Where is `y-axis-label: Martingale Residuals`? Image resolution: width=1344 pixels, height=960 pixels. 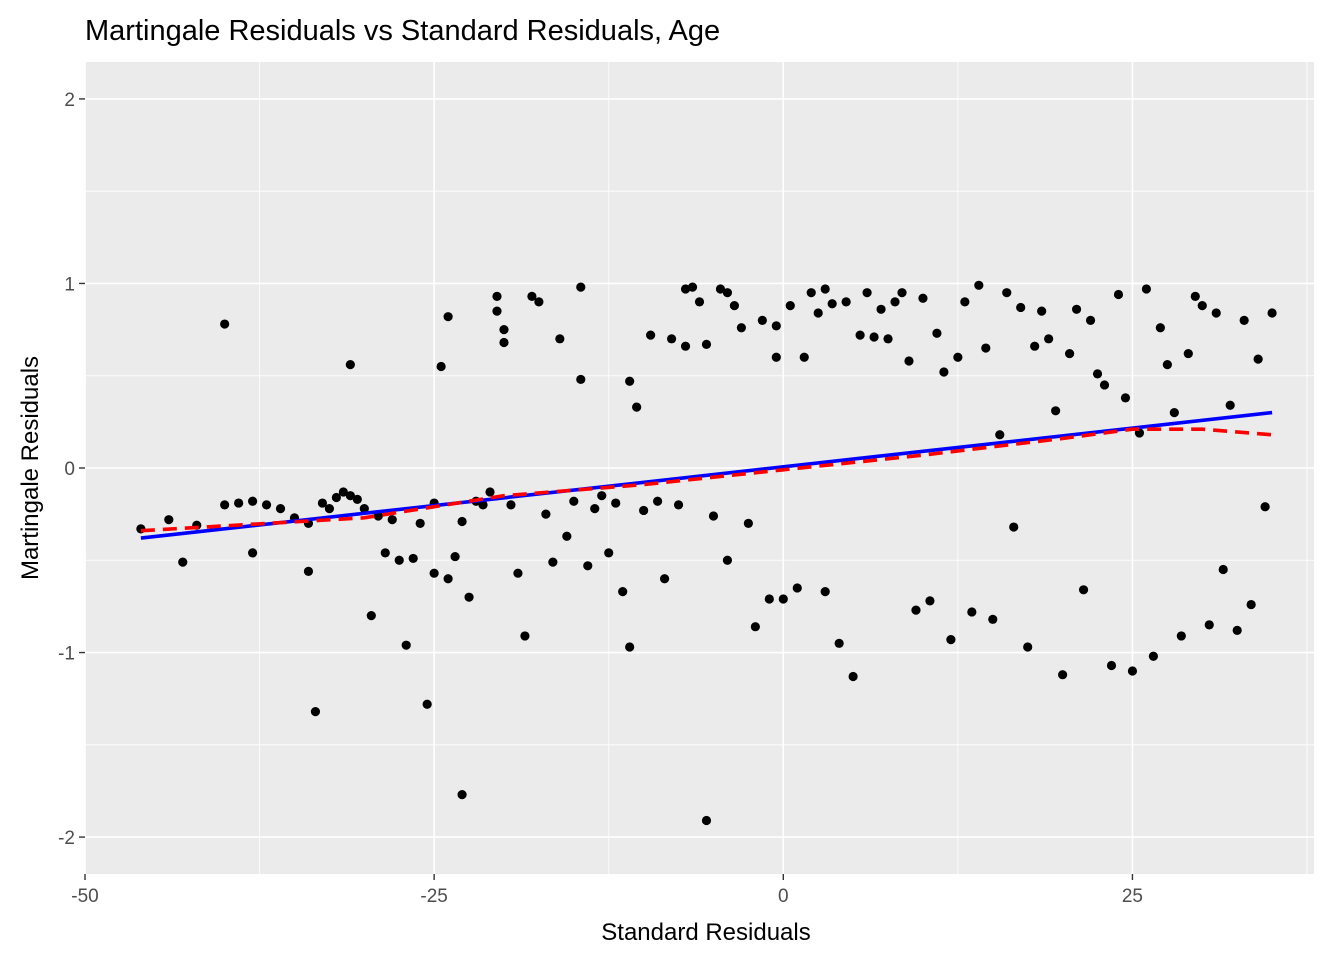 y-axis-label: Martingale Residuals is located at coordinates (30, 468).